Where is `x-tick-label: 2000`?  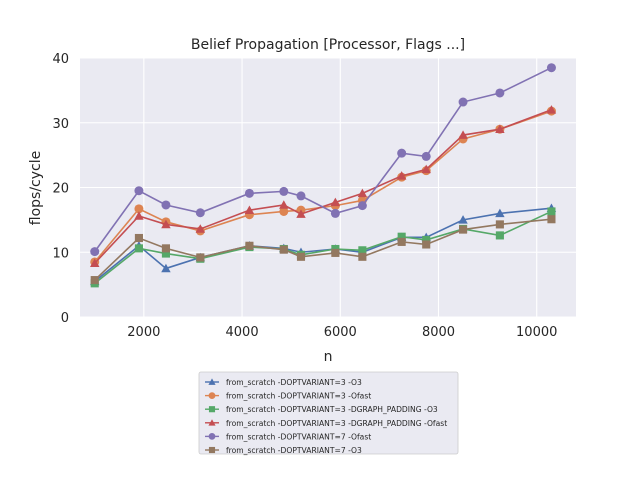
x-tick-label: 2000 is located at coordinates (143, 332).